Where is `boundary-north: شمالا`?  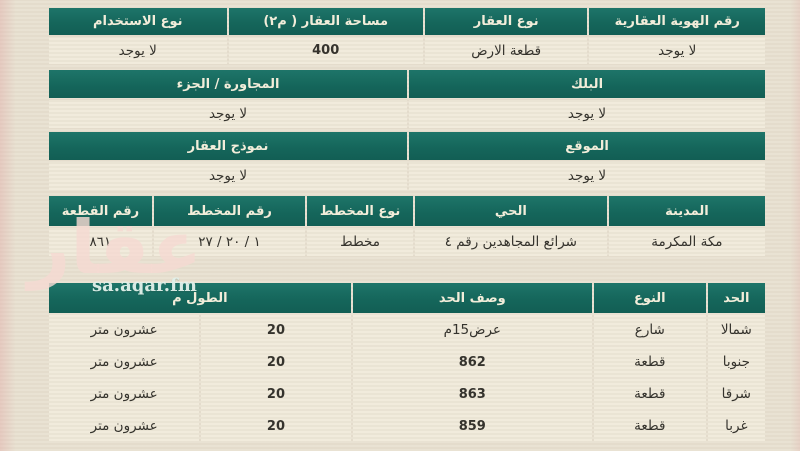
boundary-north: شمالا is located at coordinates (736, 330).